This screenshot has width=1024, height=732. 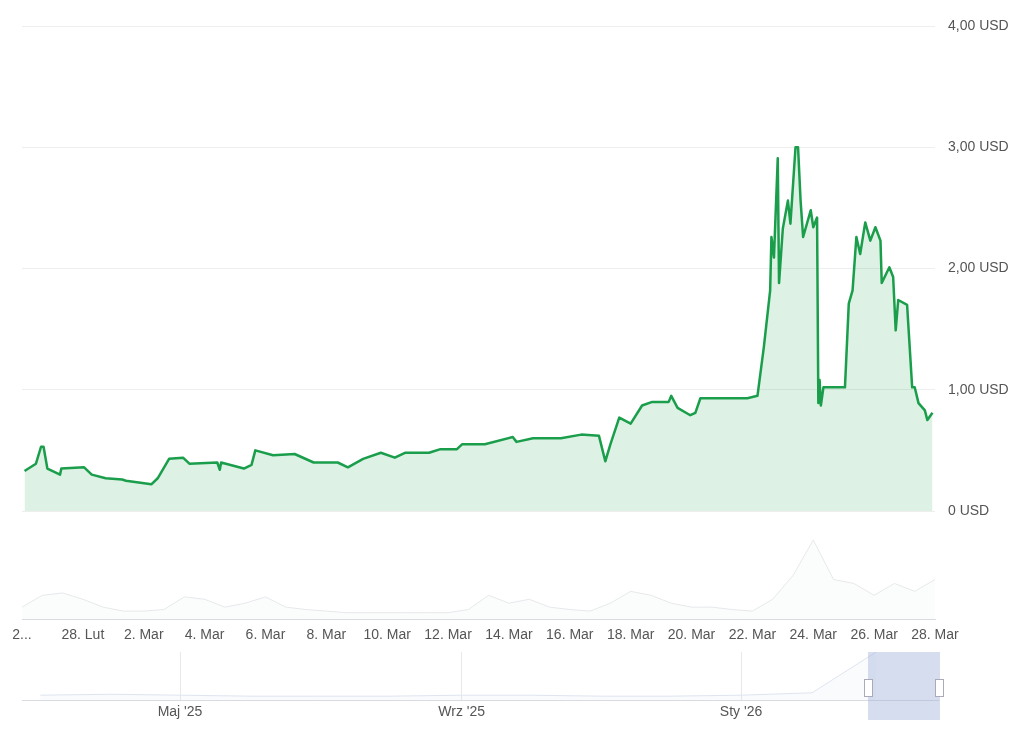 What do you see at coordinates (741, 711) in the screenshot?
I see `x-tick-label: Sty '26` at bounding box center [741, 711].